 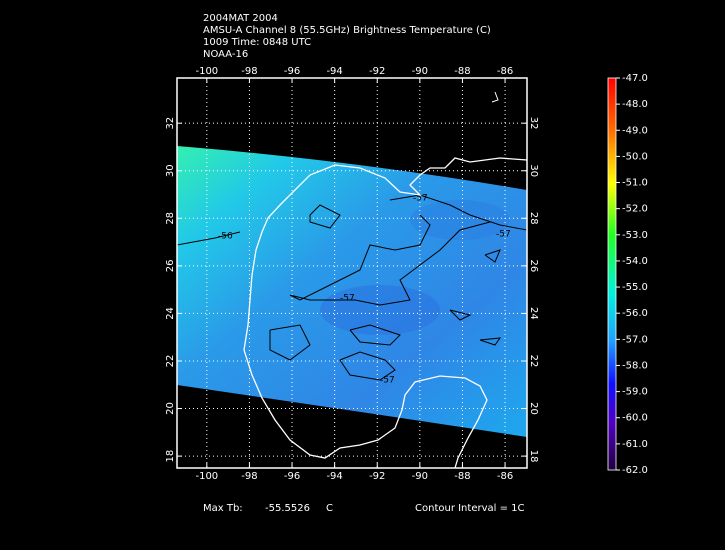 I want to click on colorbar-label: -56.0, so click(x=635, y=313).